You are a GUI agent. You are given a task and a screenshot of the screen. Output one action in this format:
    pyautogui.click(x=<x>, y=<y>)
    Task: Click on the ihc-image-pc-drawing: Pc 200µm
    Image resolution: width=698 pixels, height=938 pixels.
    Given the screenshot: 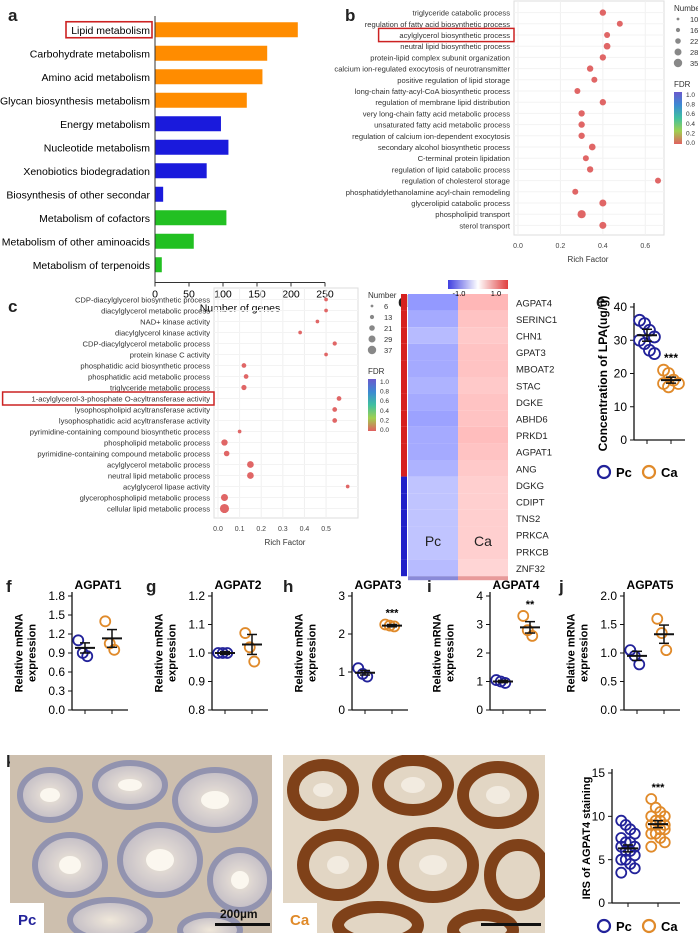 What is the action you would take?
    pyautogui.click(x=141, y=844)
    